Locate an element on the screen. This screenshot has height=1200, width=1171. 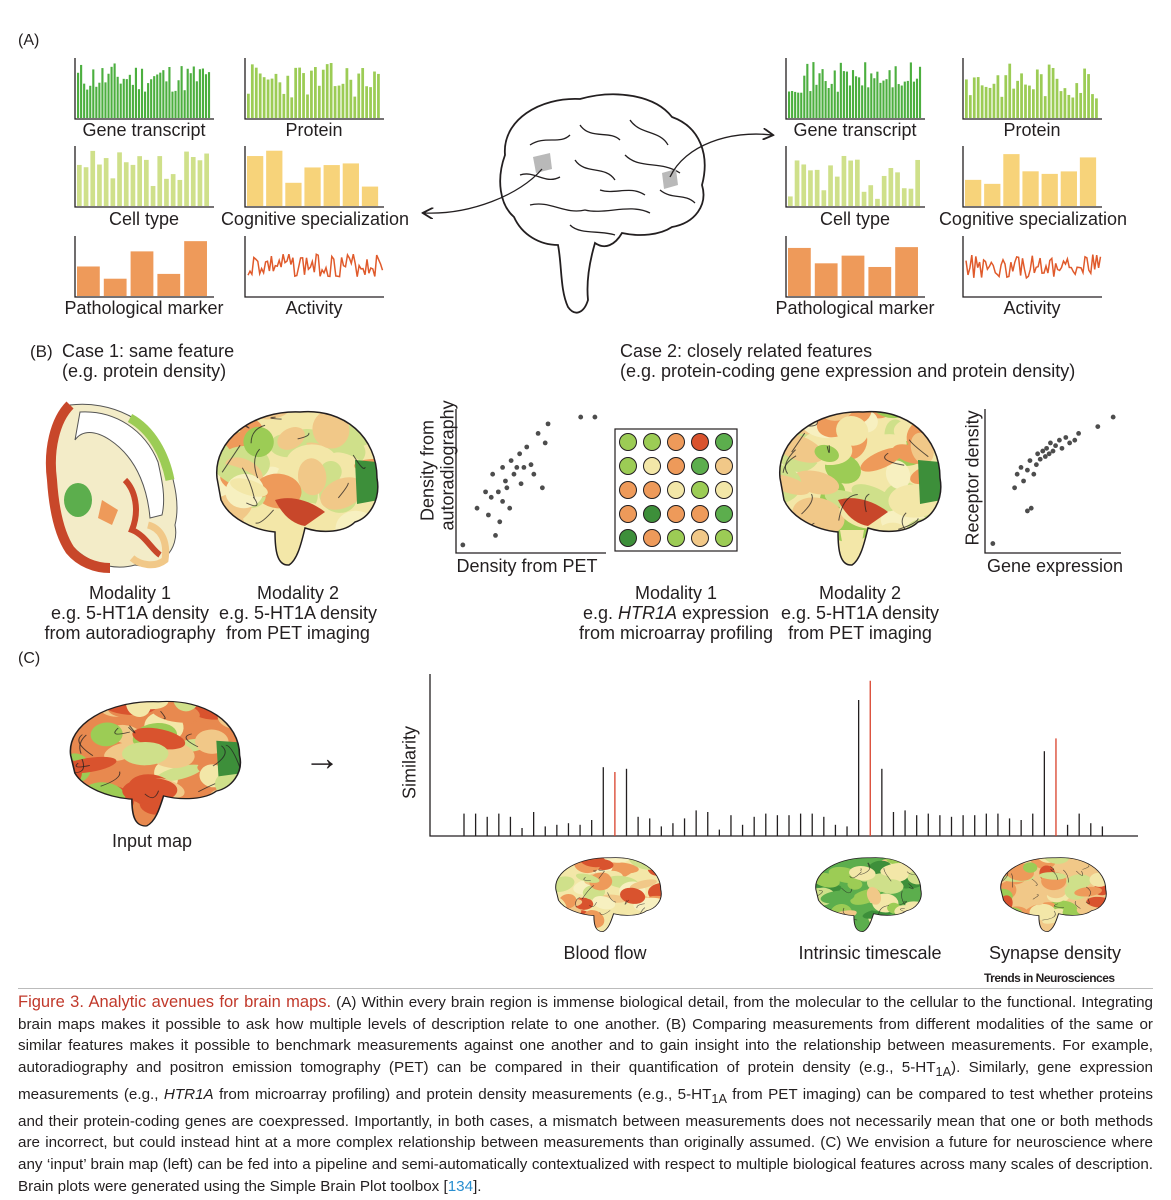
label-cognitive-left: Cognitive specialization is located at coordinates (315, 219).